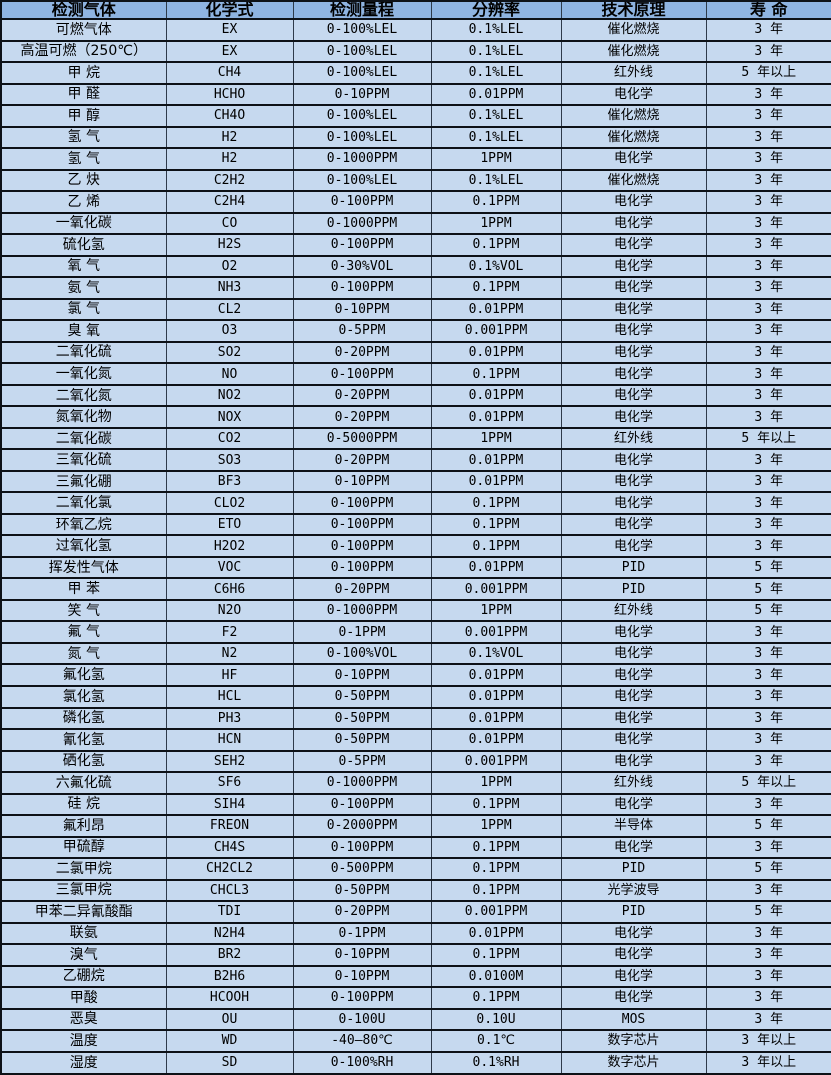  I want to click on table-row: 二氧化硫 SO2 0-20PPM 0.01PPM 电化学 3 年, so click(415, 352).